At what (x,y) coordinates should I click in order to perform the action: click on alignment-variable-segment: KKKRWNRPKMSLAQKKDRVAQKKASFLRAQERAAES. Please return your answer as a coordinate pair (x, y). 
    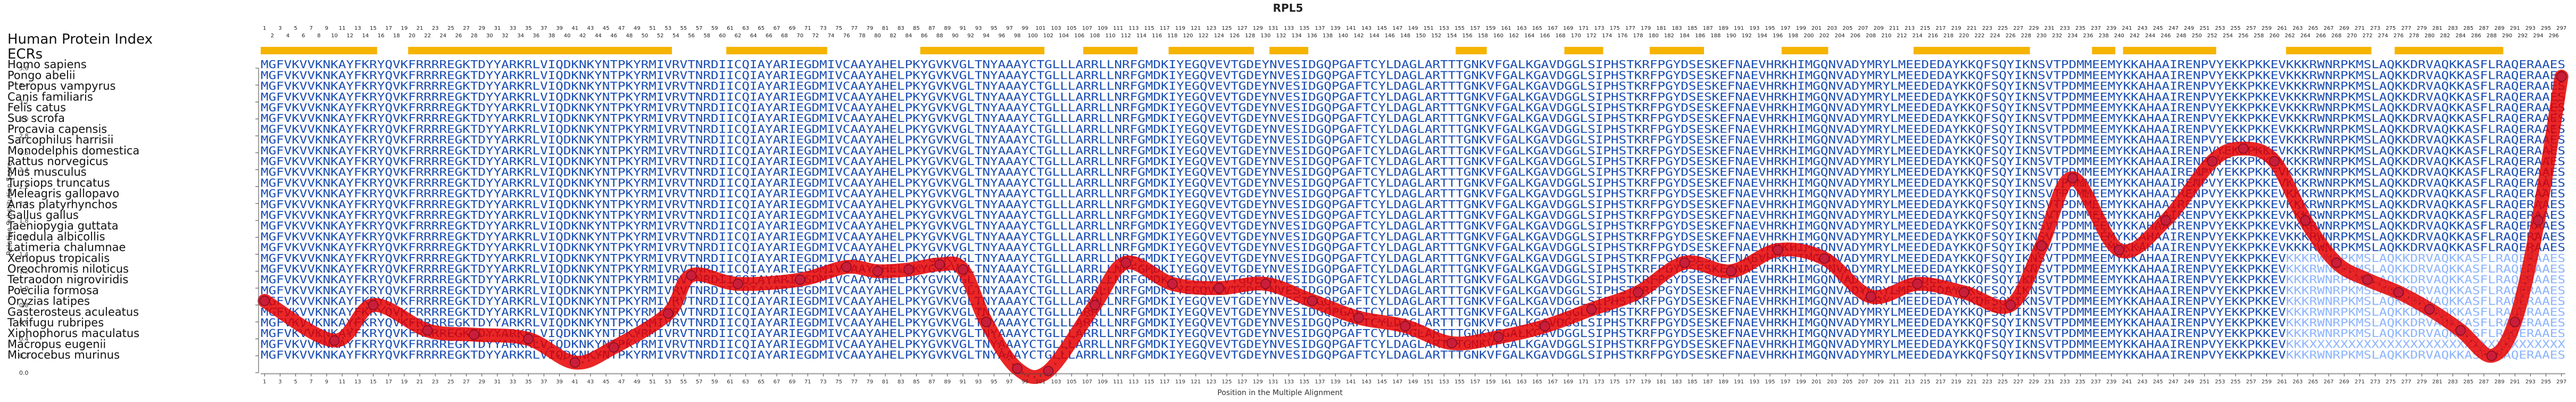
    Looking at the image, I should click on (2425, 75).